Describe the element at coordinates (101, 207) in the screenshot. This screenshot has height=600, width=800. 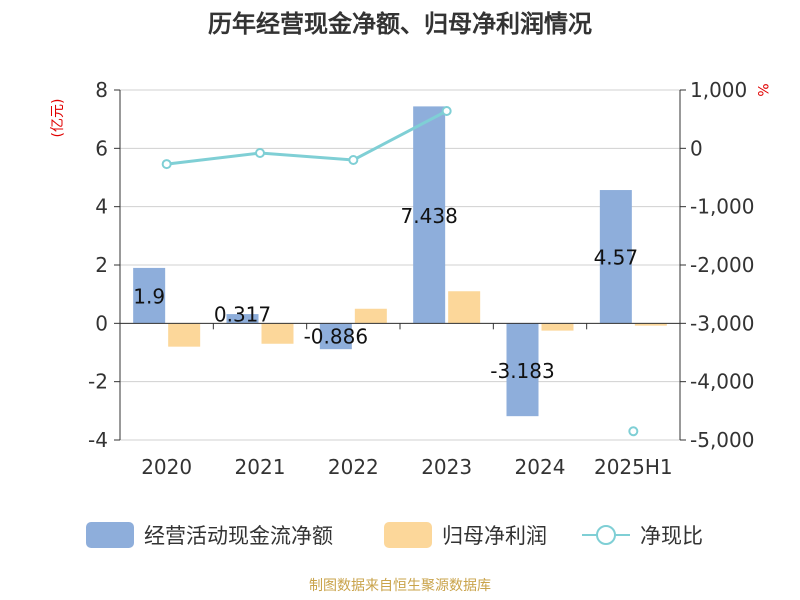
I see `left-tick-label: 4` at that location.